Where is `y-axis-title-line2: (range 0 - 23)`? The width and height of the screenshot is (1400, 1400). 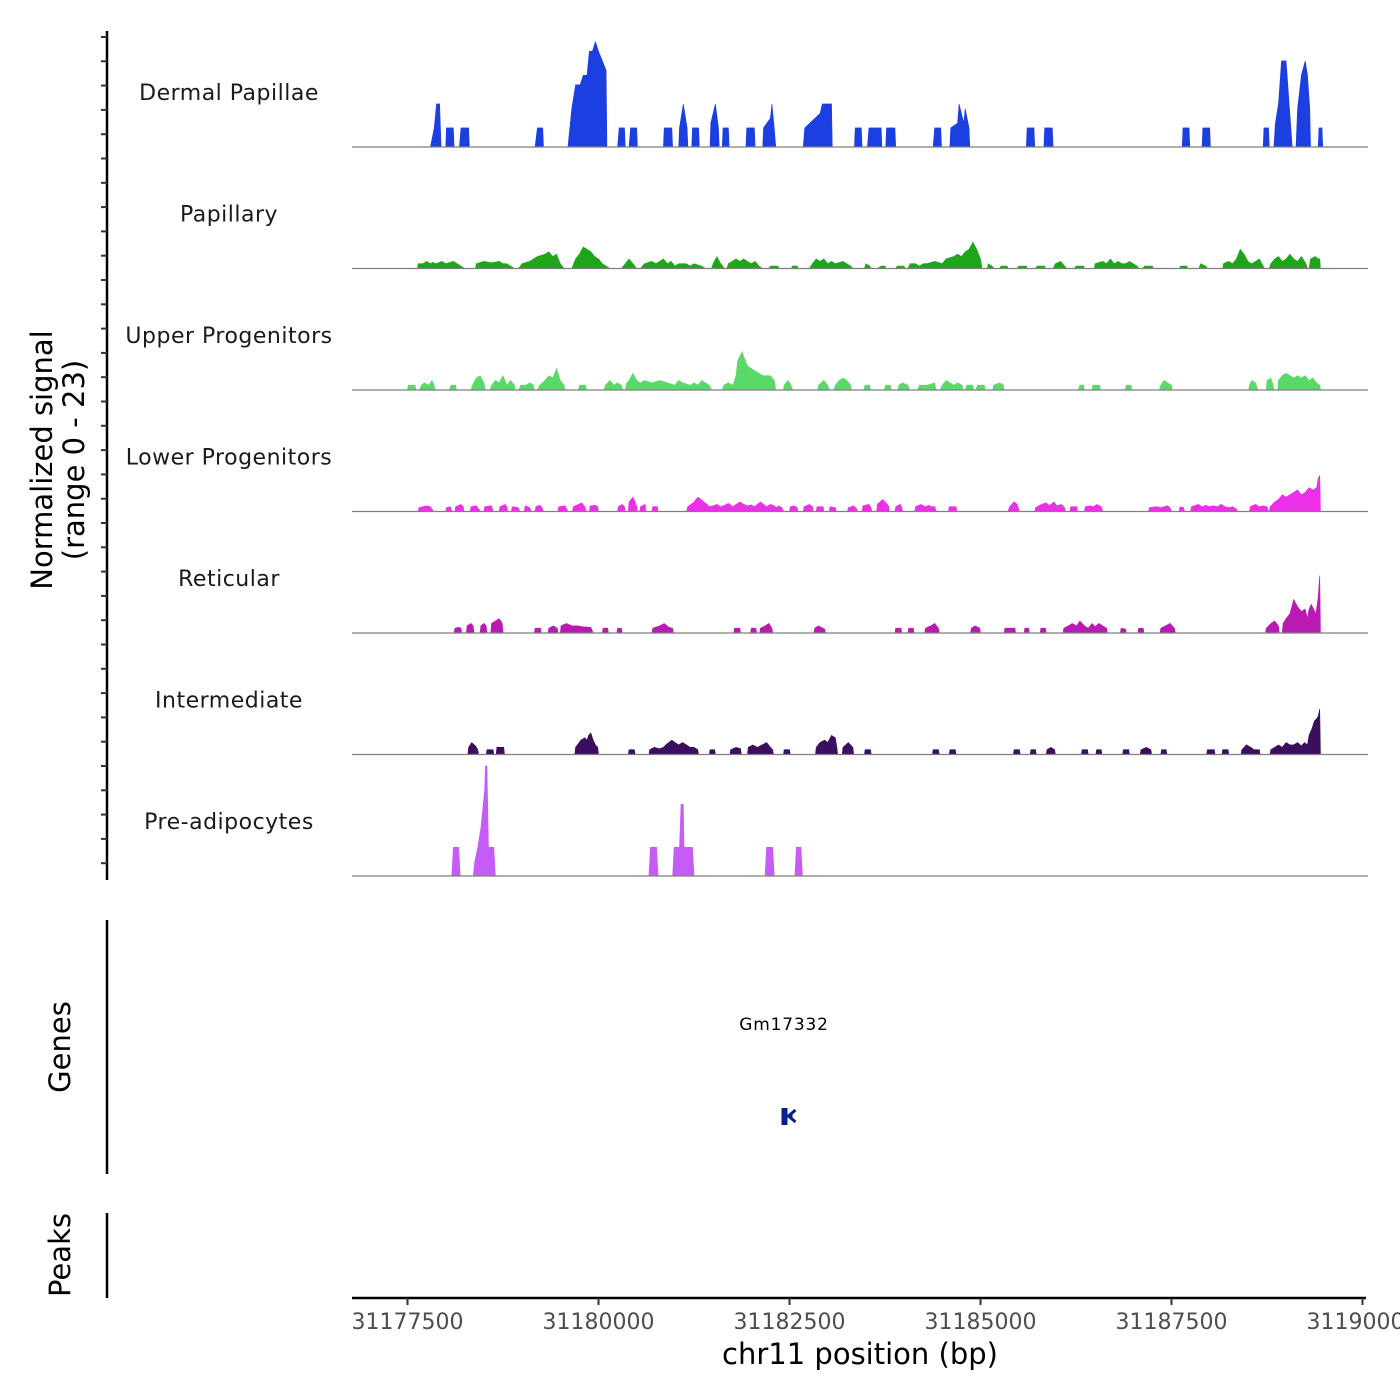 y-axis-title-line2: (range 0 - 23) is located at coordinates (74, 460).